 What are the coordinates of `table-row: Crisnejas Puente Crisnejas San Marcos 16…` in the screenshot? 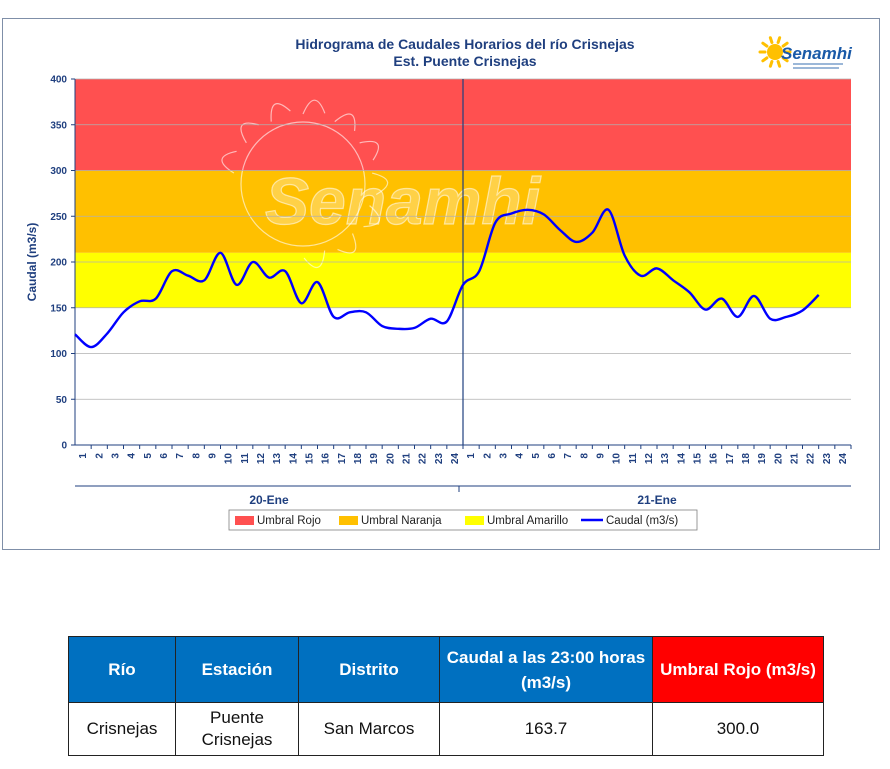 It's located at (446, 729).